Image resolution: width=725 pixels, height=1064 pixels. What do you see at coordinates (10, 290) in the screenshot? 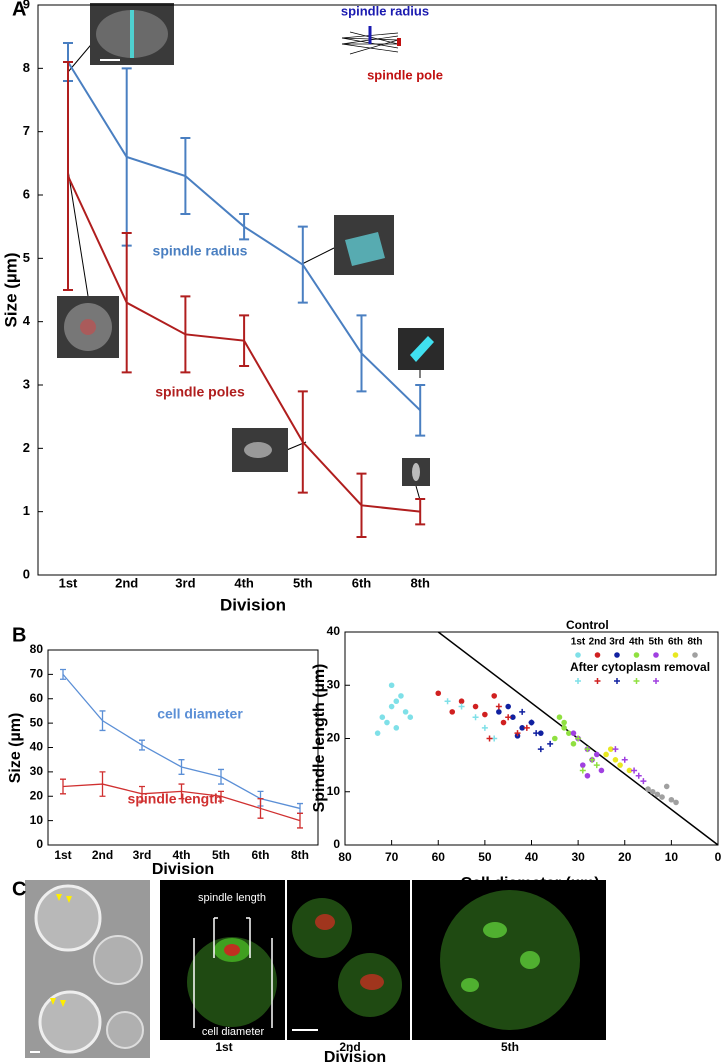
I see `y-axis-title: Size (µm)` at bounding box center [10, 290].